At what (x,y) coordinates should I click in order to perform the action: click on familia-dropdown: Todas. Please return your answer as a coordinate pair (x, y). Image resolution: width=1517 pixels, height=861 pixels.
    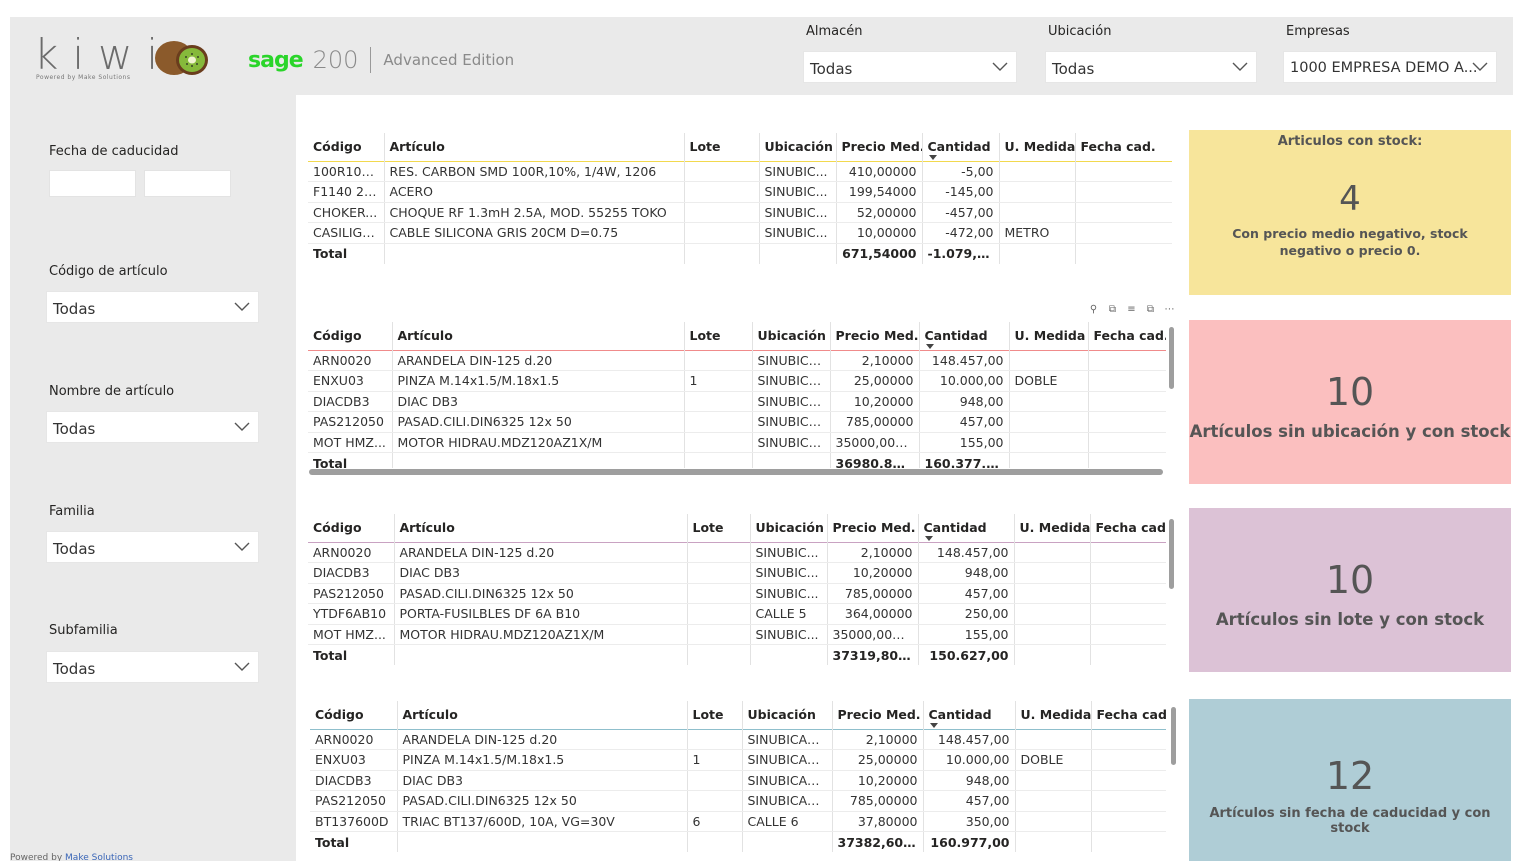
    Looking at the image, I should click on (152, 547).